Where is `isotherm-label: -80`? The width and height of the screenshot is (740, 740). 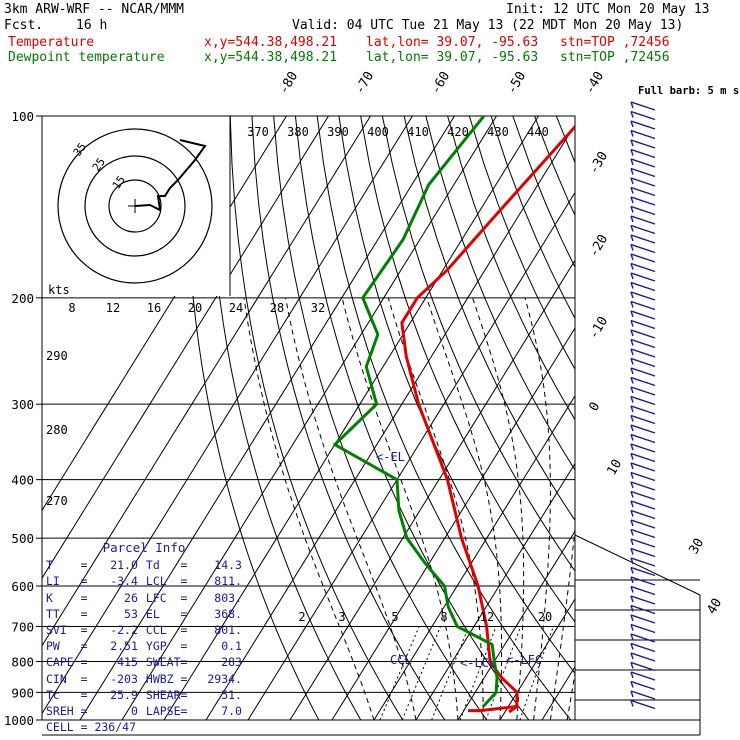
isotherm-label: -80 is located at coordinates (288, 83).